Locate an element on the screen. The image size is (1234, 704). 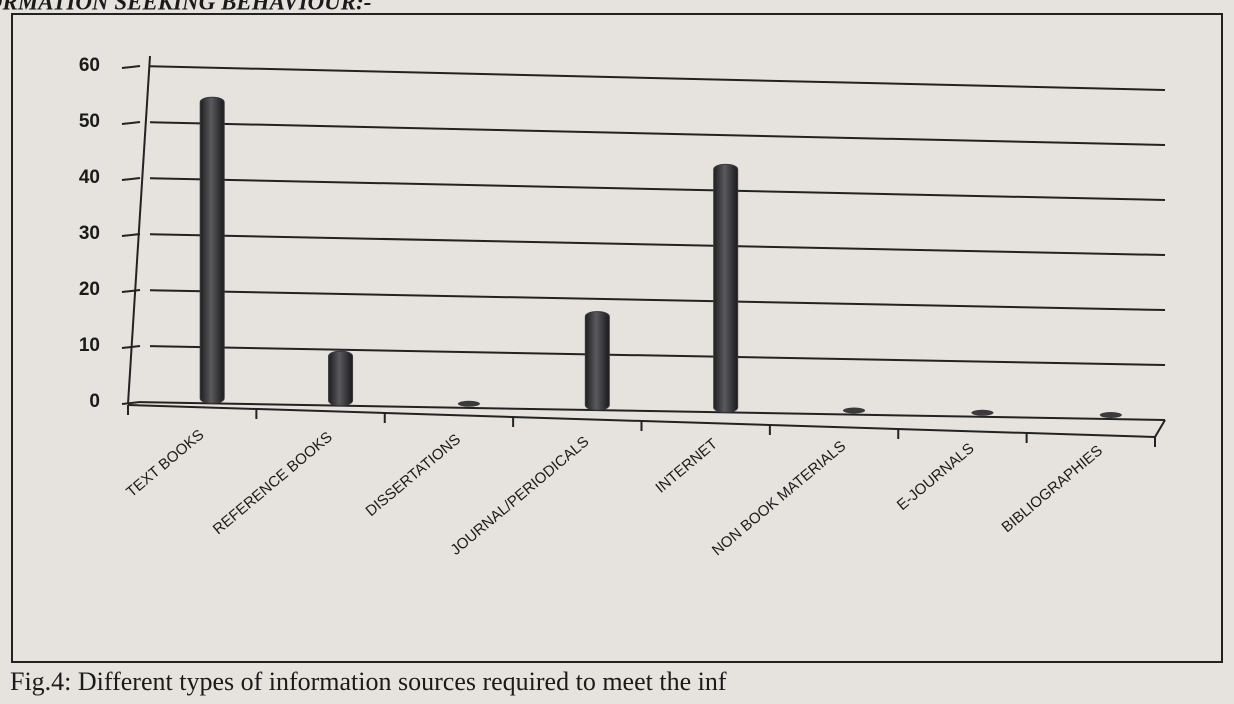
x-axis-end is located at coordinates (1160, 428).